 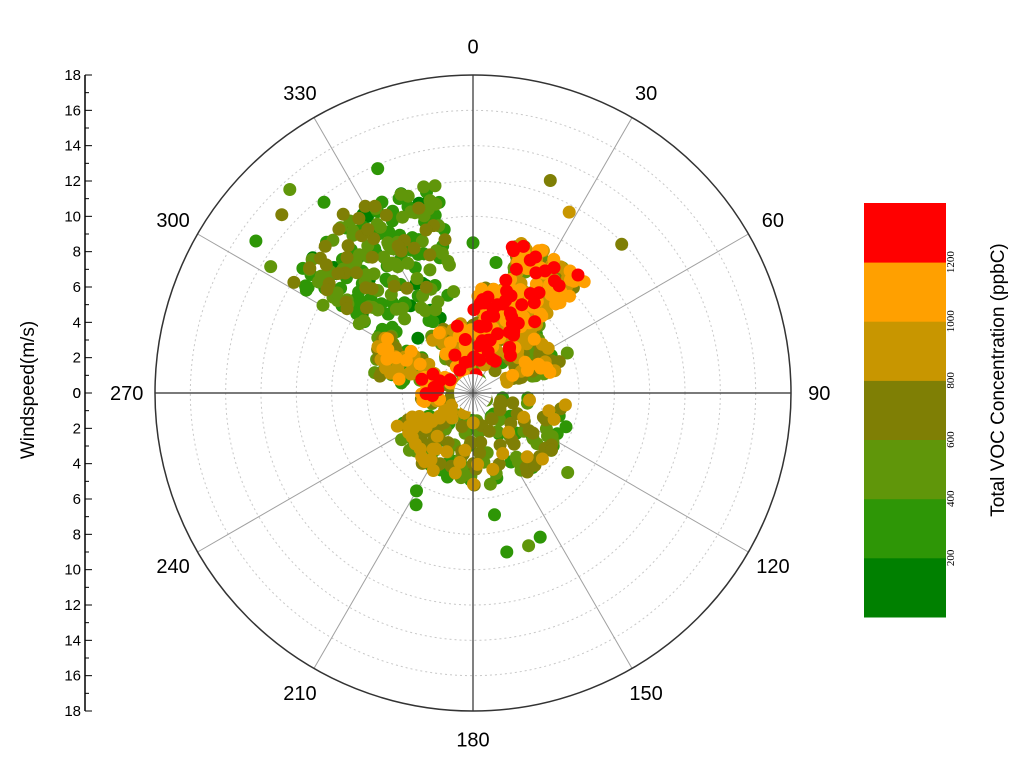 I want to click on radial-tick-label: 4, so click(x=77, y=464).